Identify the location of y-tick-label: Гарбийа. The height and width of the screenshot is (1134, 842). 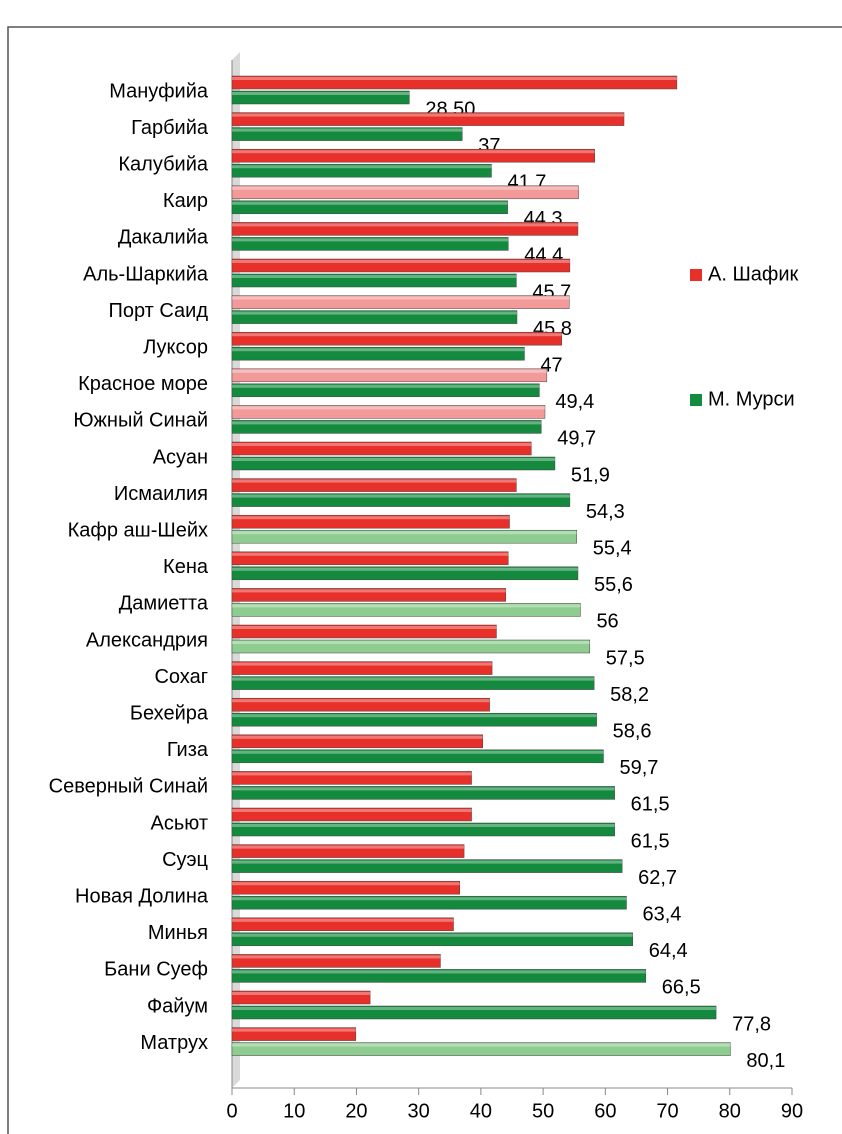
(170, 128).